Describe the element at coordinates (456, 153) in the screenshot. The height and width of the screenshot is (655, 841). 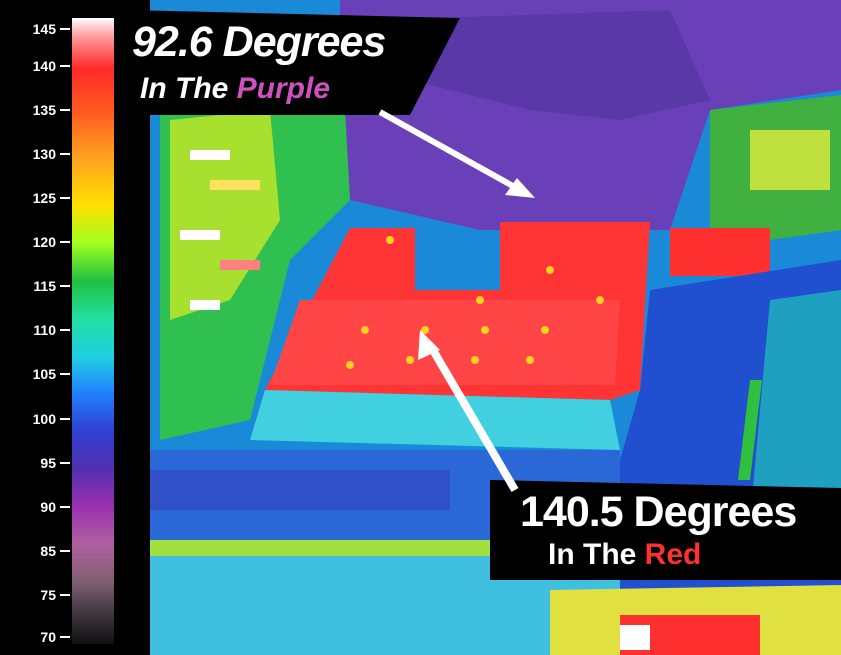
I see `arrow-to-purple-area` at that location.